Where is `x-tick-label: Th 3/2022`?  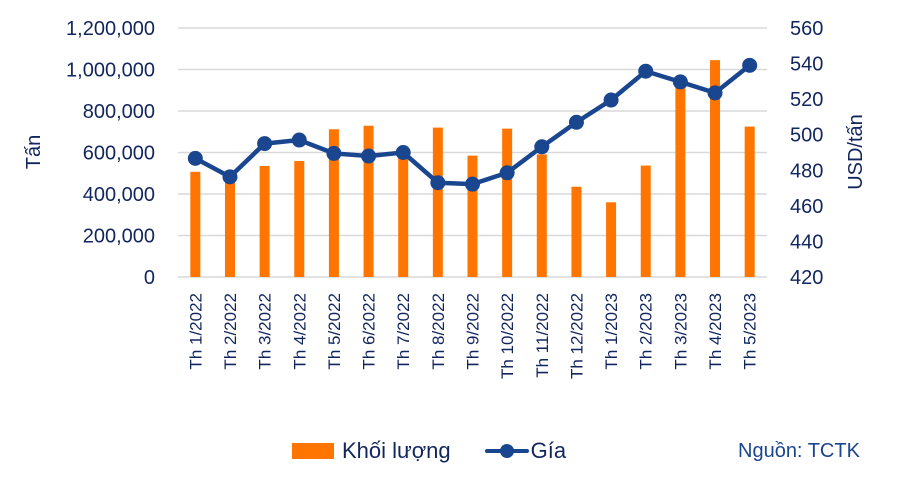 x-tick-label: Th 3/2022 is located at coordinates (265, 331).